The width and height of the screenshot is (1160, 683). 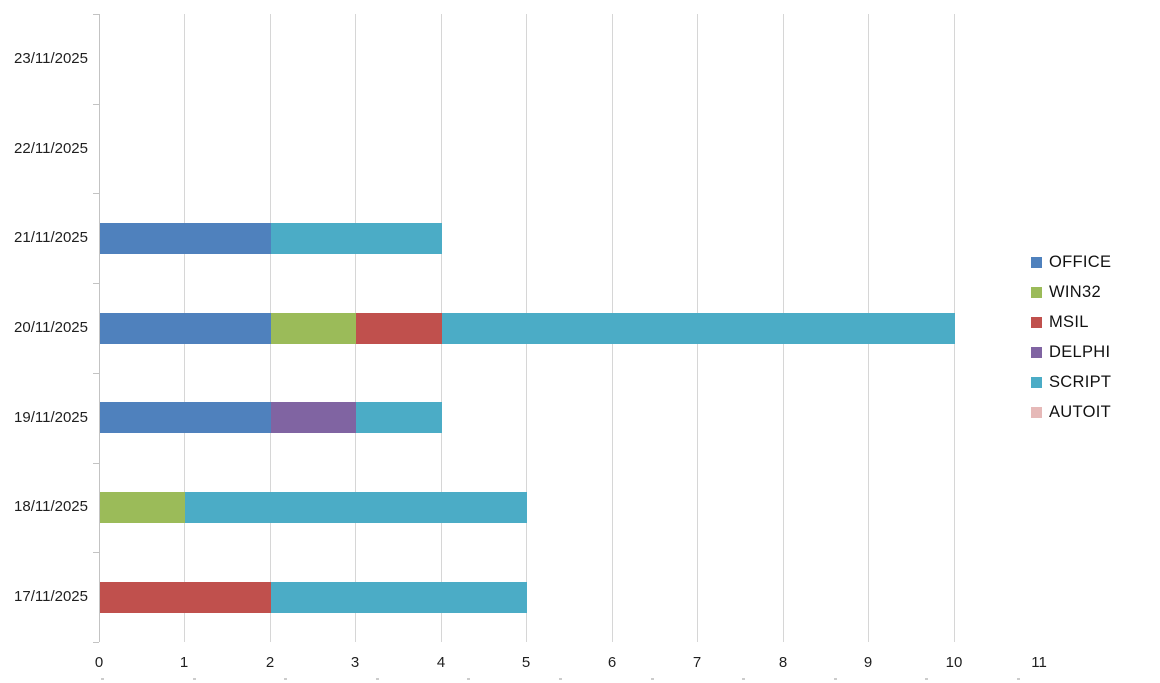 What do you see at coordinates (51, 417) in the screenshot?
I see `date-label: 19/11/2025` at bounding box center [51, 417].